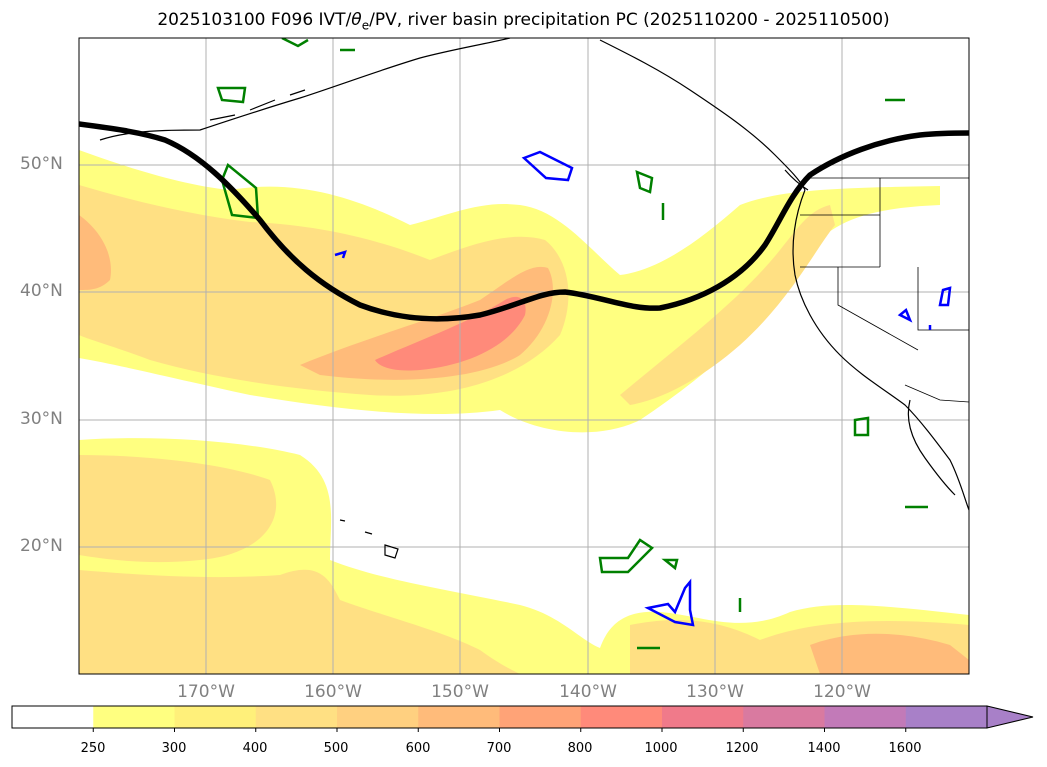  Describe the element at coordinates (206, 692) in the screenshot. I see `lon-label-170w: 170°W` at that location.